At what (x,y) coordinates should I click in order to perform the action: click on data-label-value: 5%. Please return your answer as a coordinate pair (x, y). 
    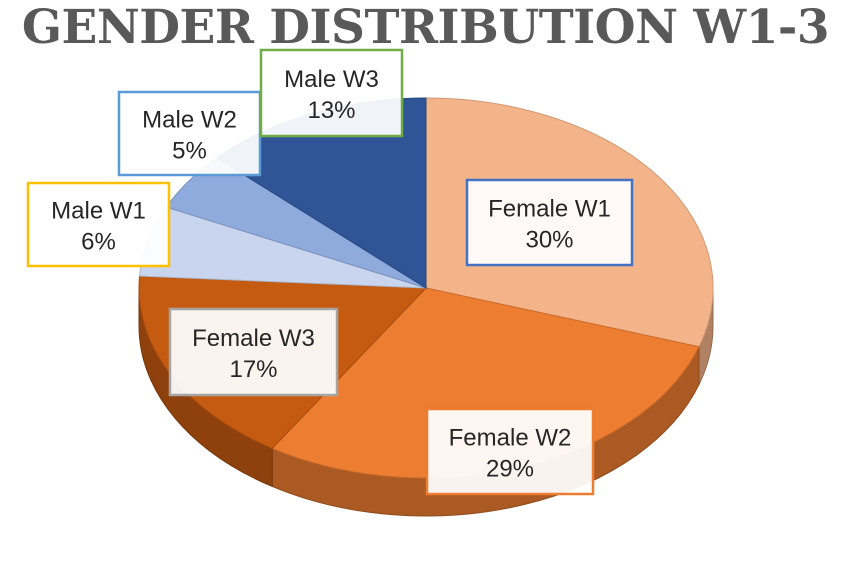
    Looking at the image, I should click on (189, 151).